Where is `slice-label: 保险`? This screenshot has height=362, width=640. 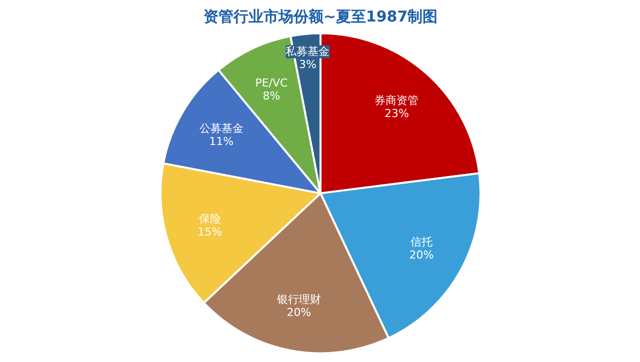
slice-label: 保险 is located at coordinates (209, 219).